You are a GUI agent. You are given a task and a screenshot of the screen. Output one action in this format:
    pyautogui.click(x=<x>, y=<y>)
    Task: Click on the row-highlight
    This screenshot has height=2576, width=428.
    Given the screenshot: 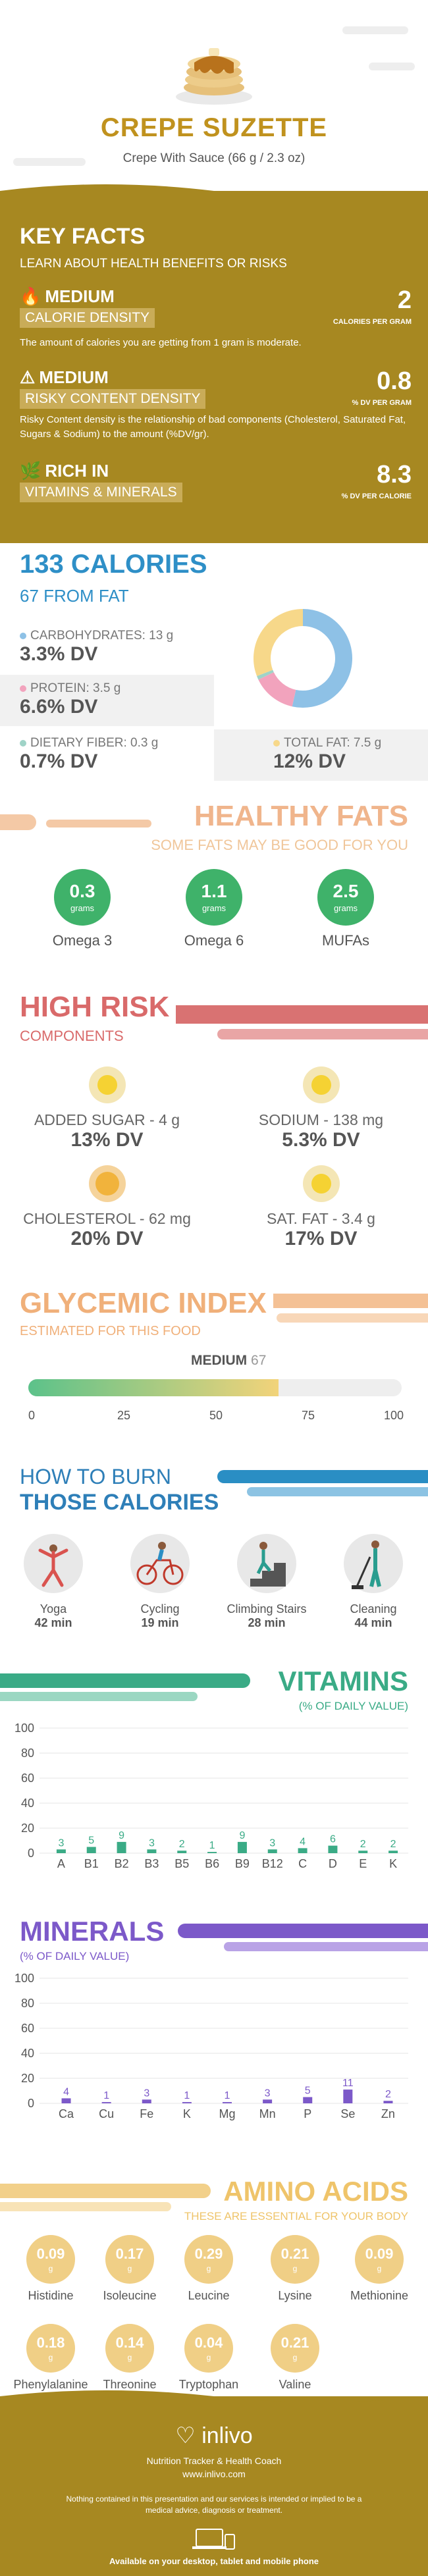 What is the action you would take?
    pyautogui.click(x=321, y=755)
    